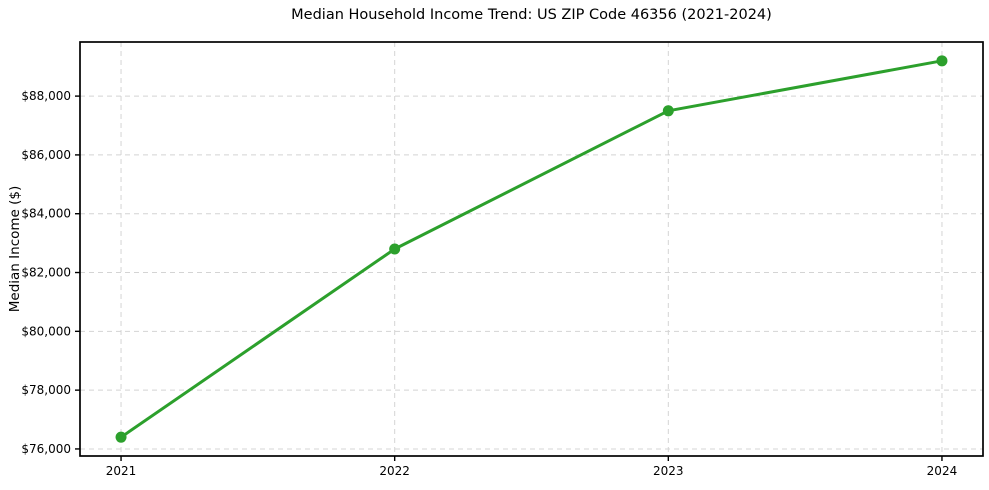 Image resolution: width=989 pixels, height=490 pixels. What do you see at coordinates (46, 331) in the screenshot?
I see `y-tick-label: $80,000` at bounding box center [46, 331].